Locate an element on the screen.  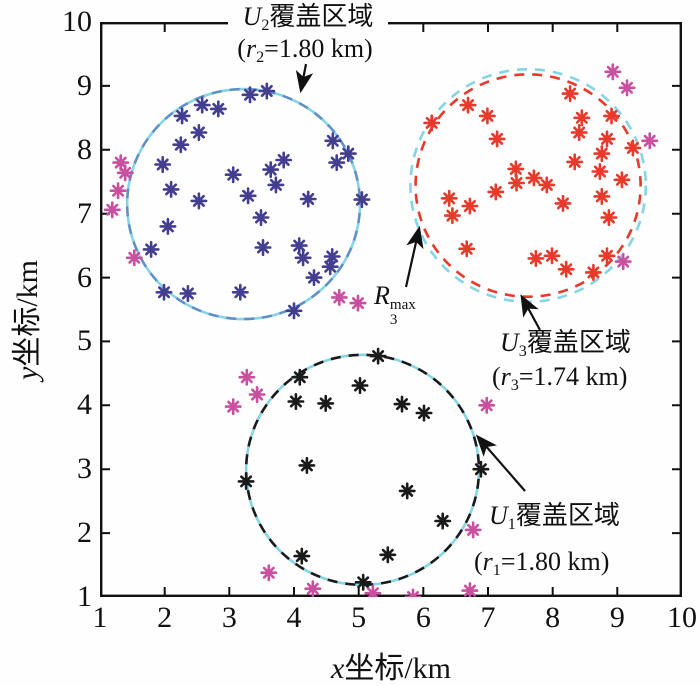
u2-users-points is located at coordinates (256, 201).